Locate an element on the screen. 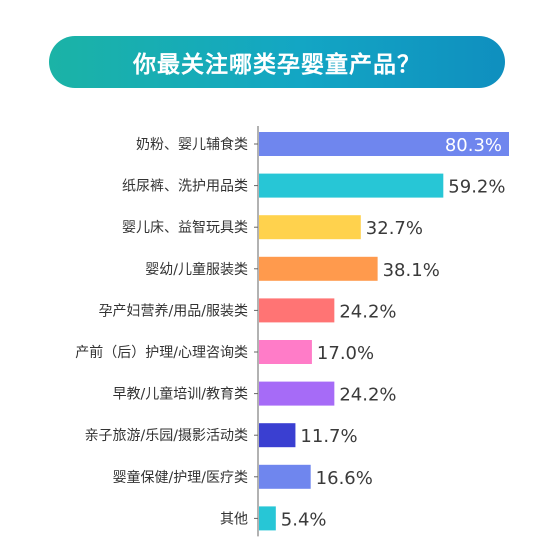 Image resolution: width=554 pixels, height=554 pixels. value-label: 80.3% is located at coordinates (473, 145).